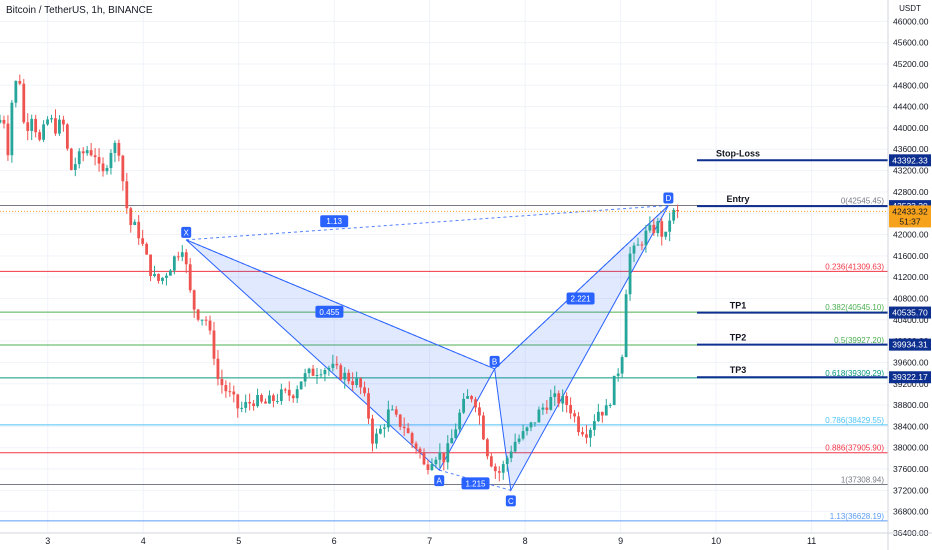 This screenshot has width=932, height=550. What do you see at coordinates (911, 192) in the screenshot?
I see `price-tick-label: 42800.00` at bounding box center [911, 192].